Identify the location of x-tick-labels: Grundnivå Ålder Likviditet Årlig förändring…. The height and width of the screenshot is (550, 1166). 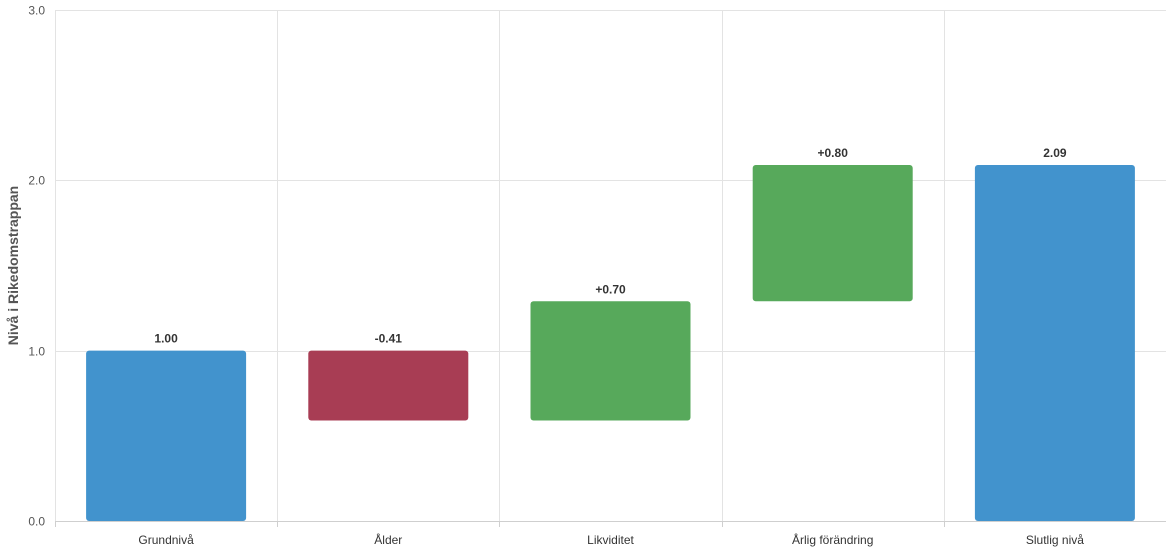
(611, 539).